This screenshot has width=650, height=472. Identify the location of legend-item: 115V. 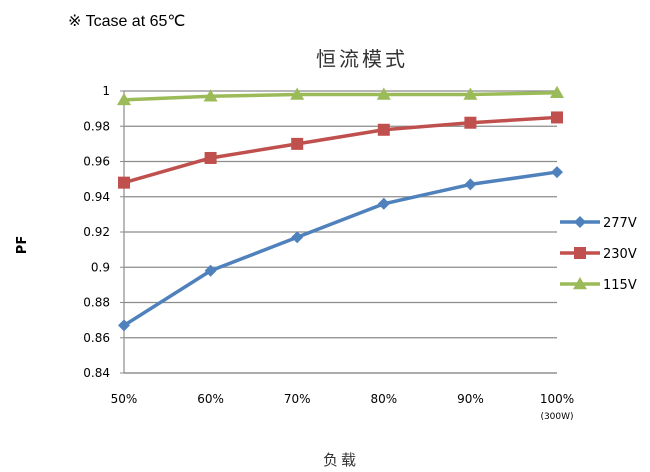
(598, 285).